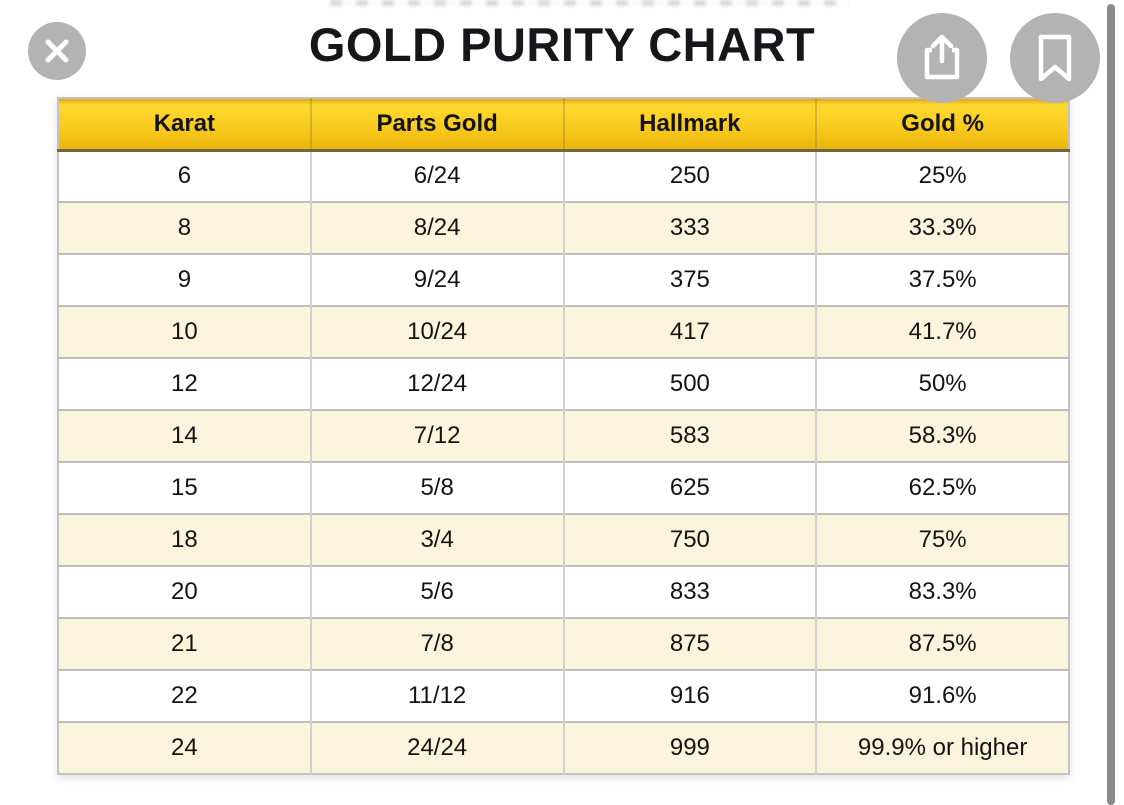 Image resolution: width=1124 pixels, height=805 pixels. I want to click on close-icon, so click(57, 51).